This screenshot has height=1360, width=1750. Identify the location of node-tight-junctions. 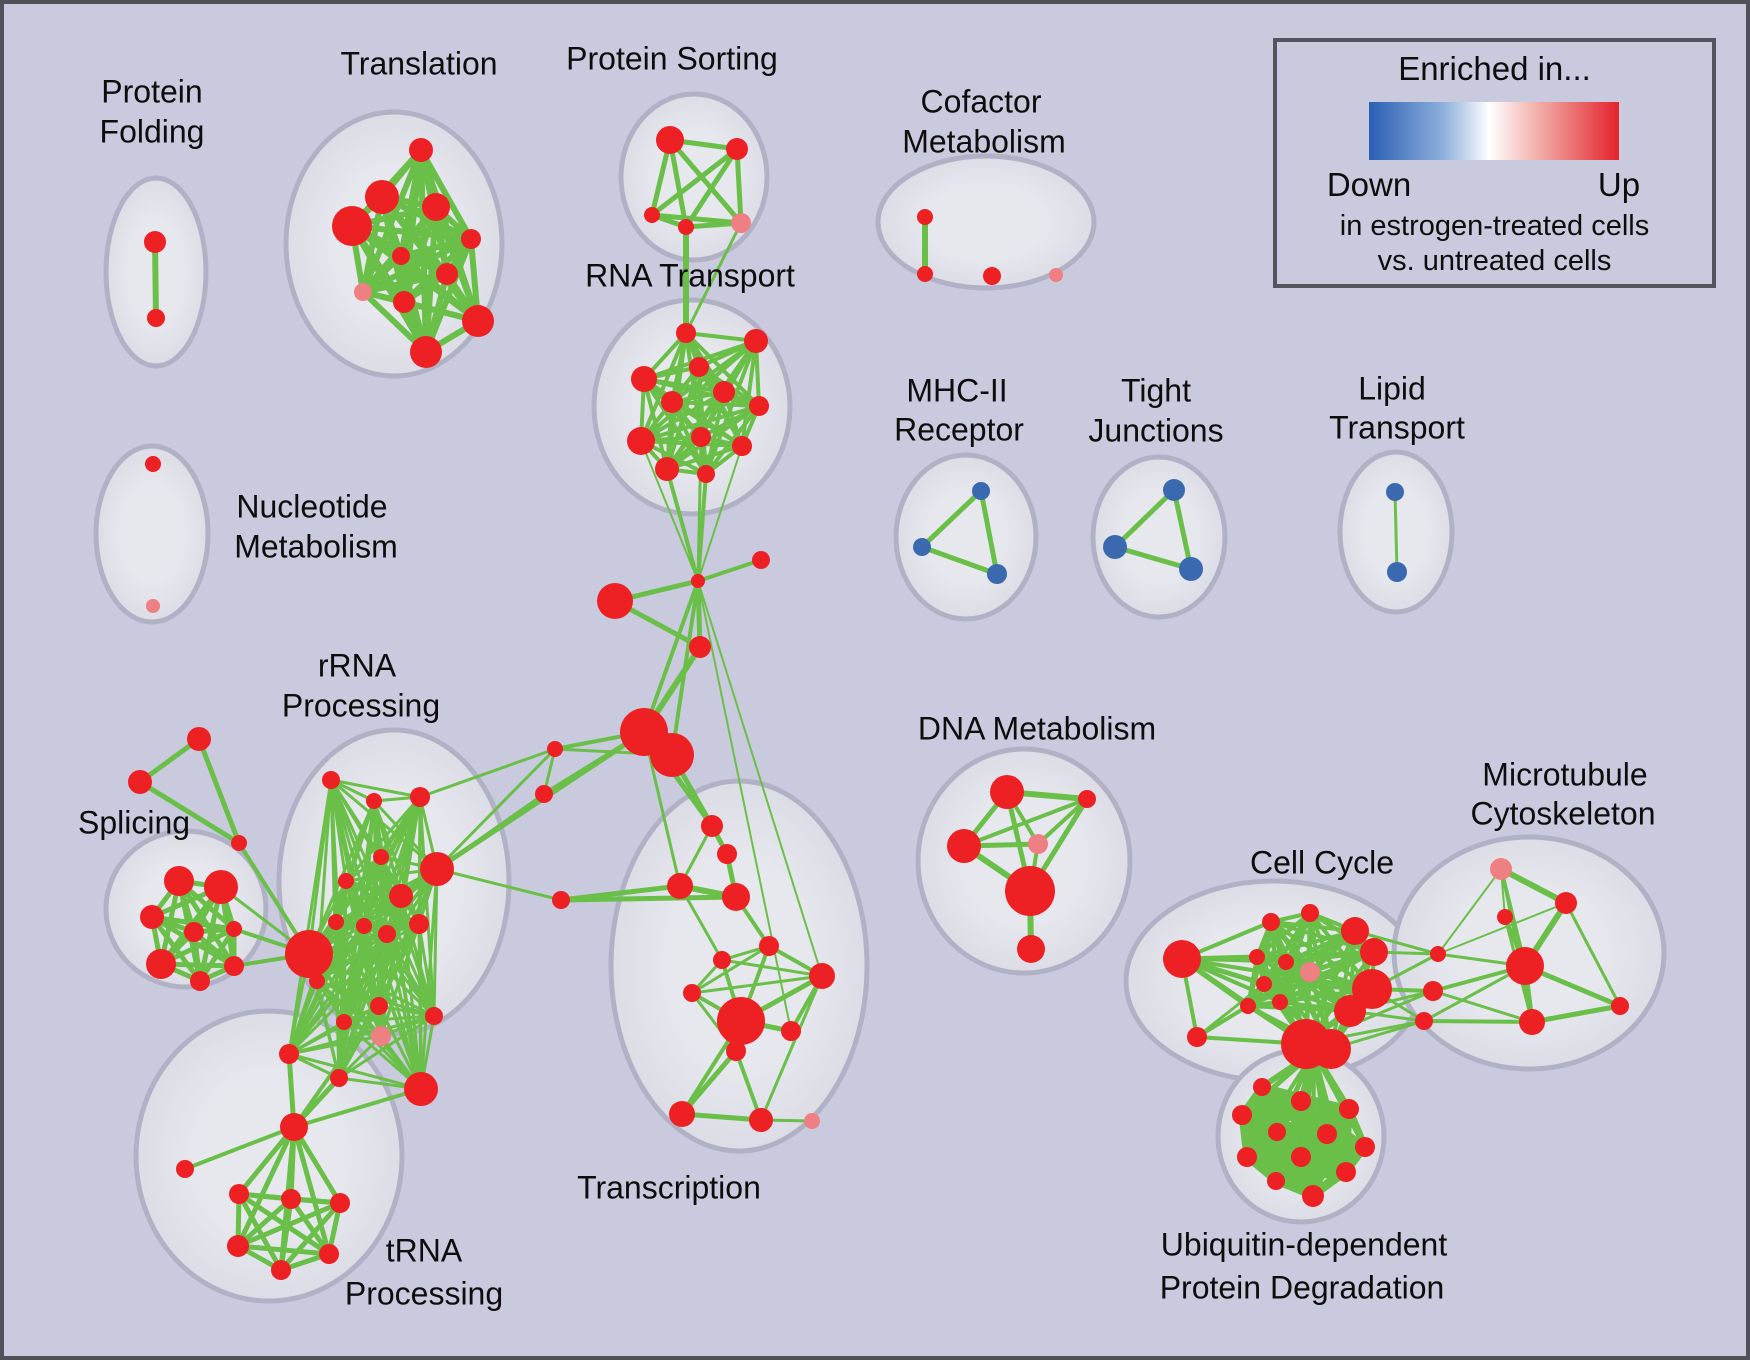
(1115, 547).